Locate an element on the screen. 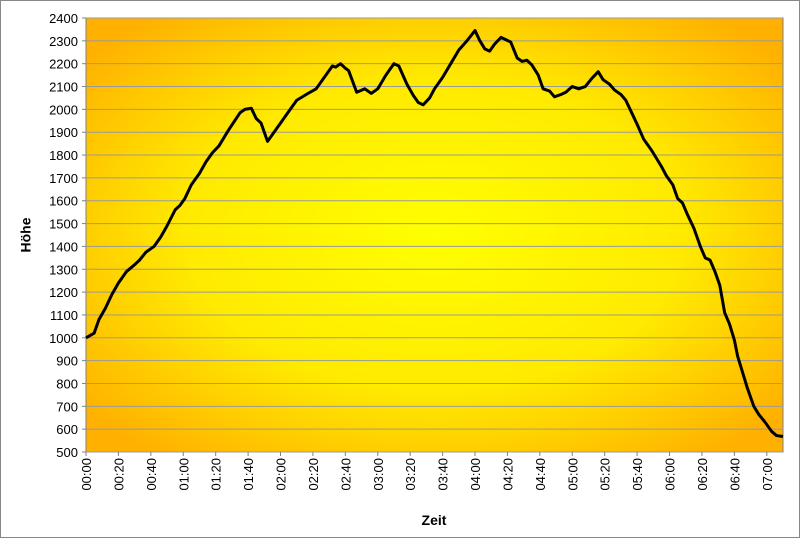 The height and width of the screenshot is (538, 800). y-tick-label: 1000 is located at coordinates (63, 338).